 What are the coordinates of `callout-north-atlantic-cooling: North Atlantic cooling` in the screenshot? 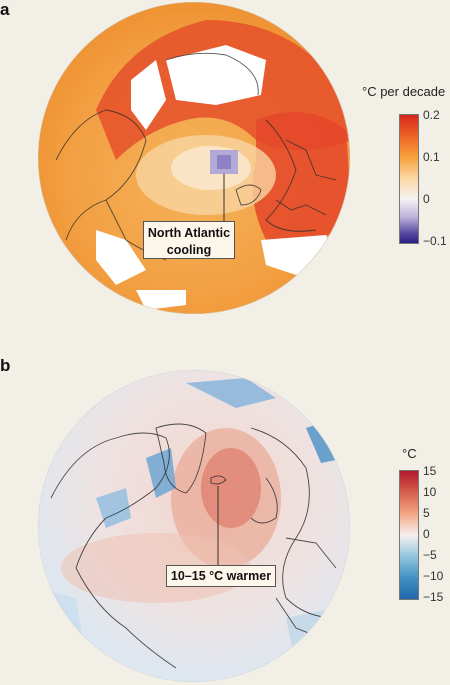 It's located at (189, 240).